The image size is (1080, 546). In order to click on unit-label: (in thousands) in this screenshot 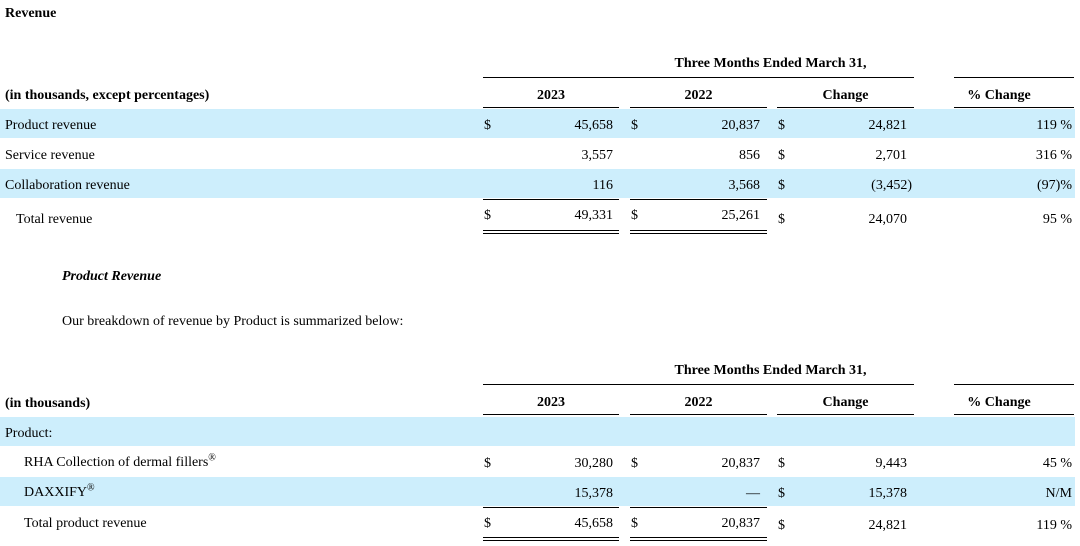, I will do `click(48, 403)`.